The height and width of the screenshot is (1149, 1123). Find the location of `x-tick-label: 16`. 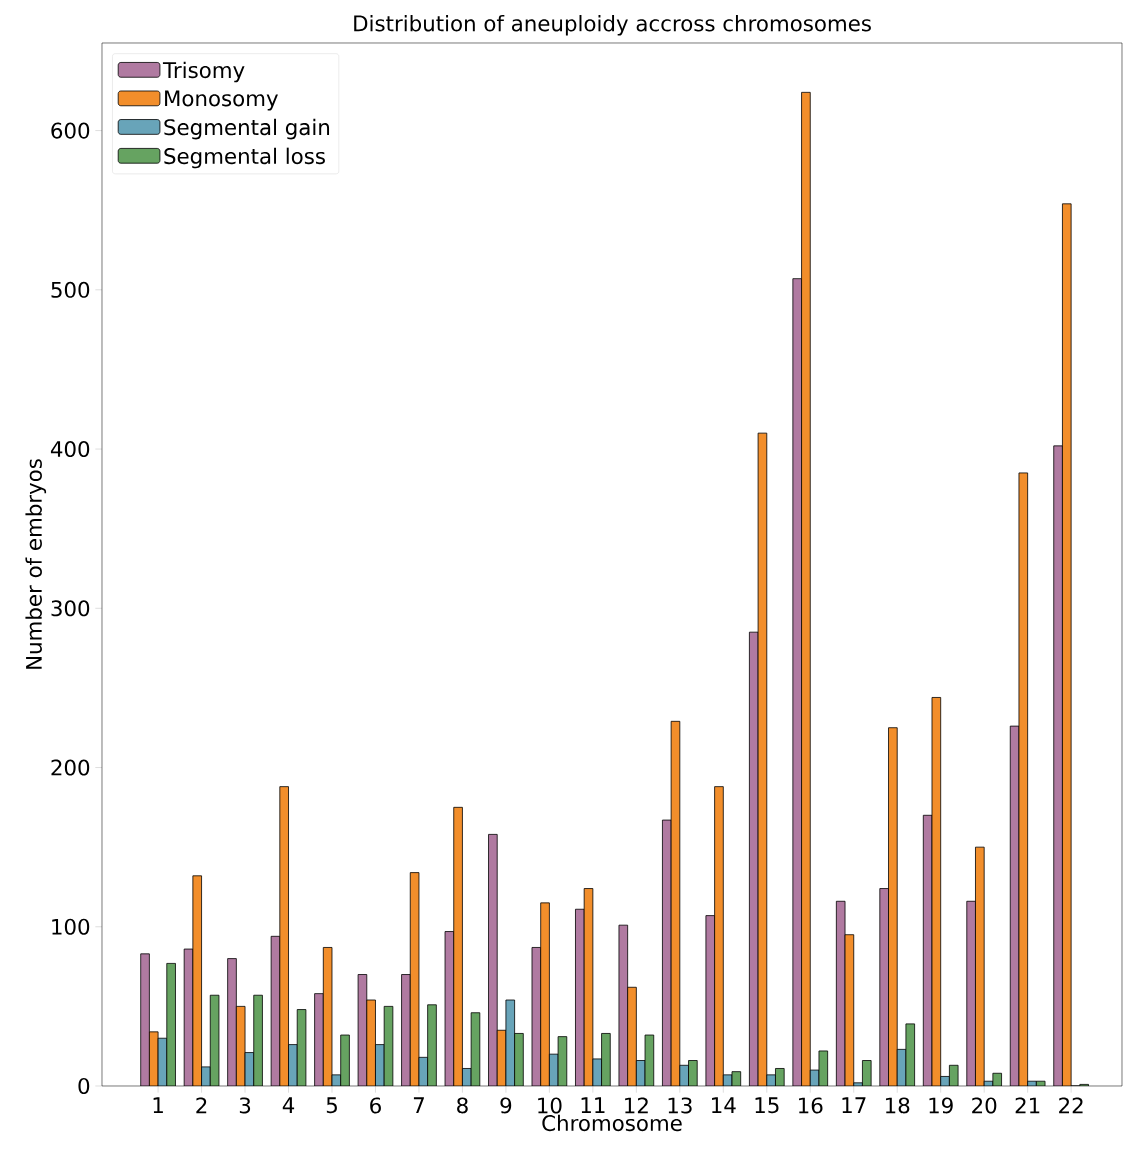

x-tick-label: 16 is located at coordinates (811, 1105).